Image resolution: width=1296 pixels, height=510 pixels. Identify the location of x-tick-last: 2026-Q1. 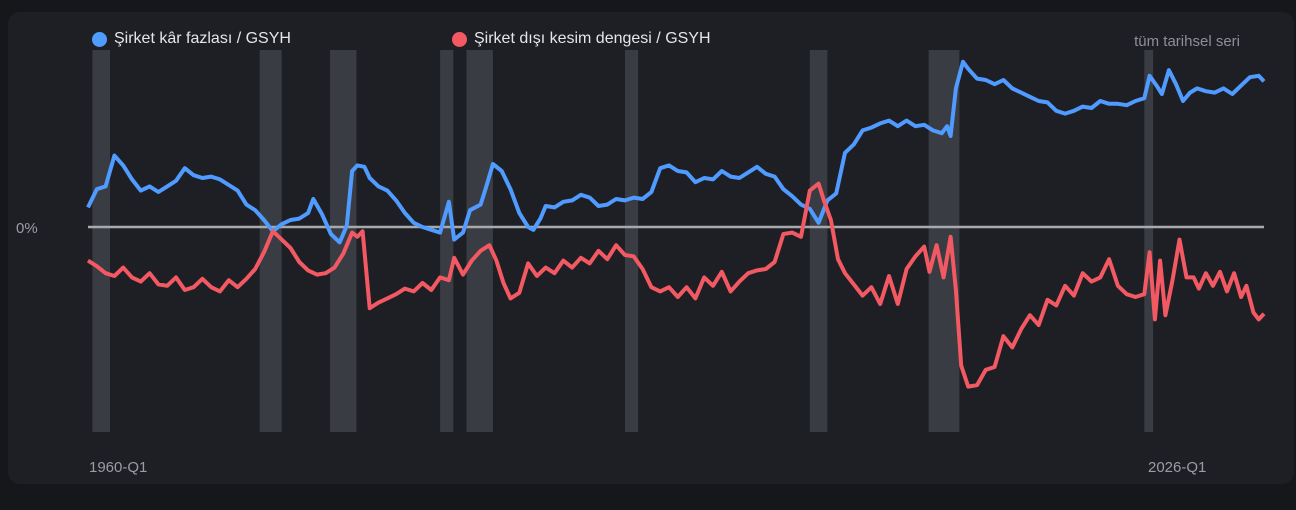
(1177, 467).